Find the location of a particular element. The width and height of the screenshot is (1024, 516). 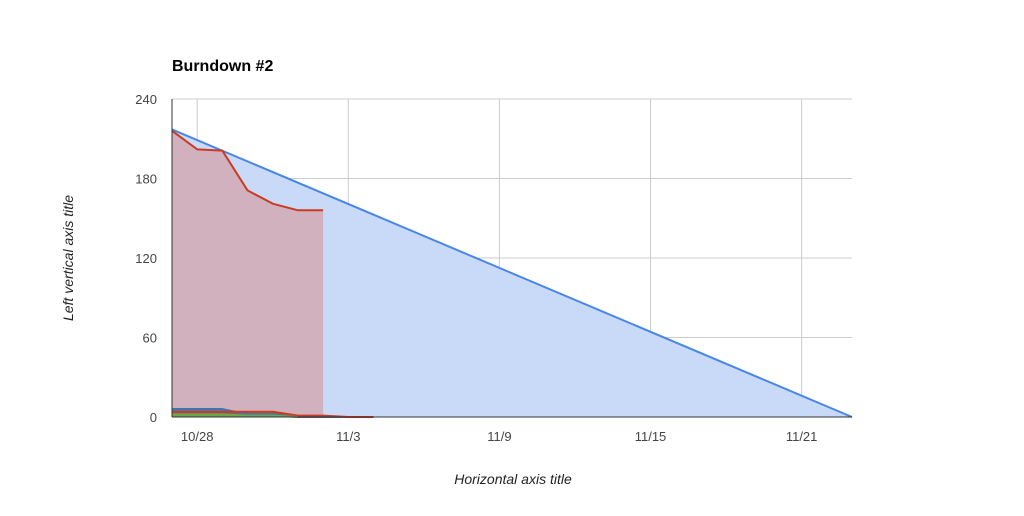

x-tick-label: 11/3 is located at coordinates (348, 436).